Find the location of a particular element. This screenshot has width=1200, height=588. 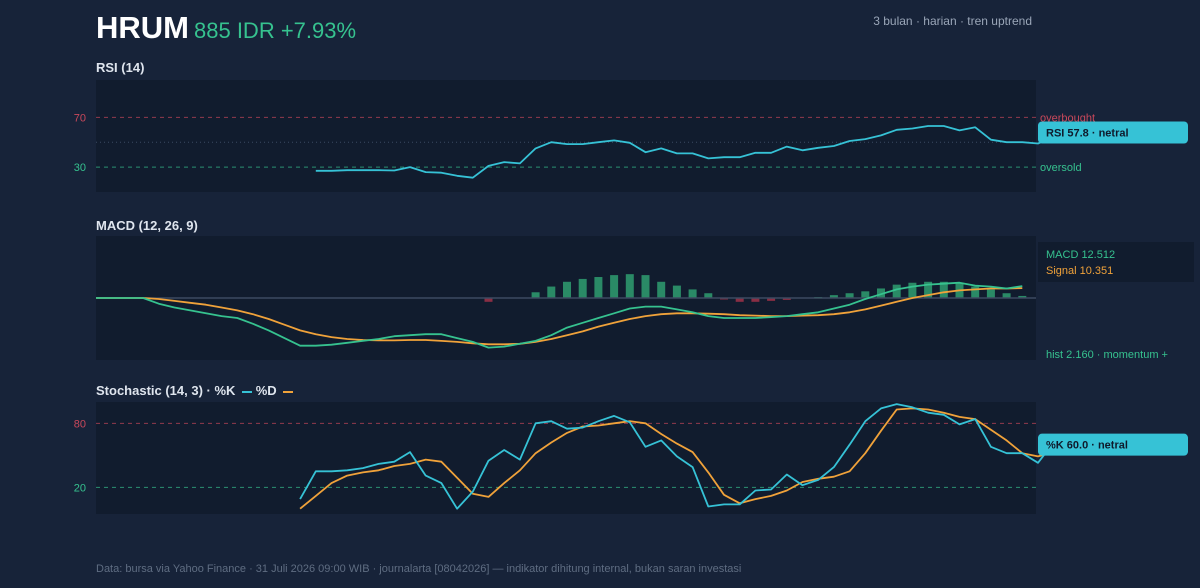

rsi-line is located at coordinates (692, 152).